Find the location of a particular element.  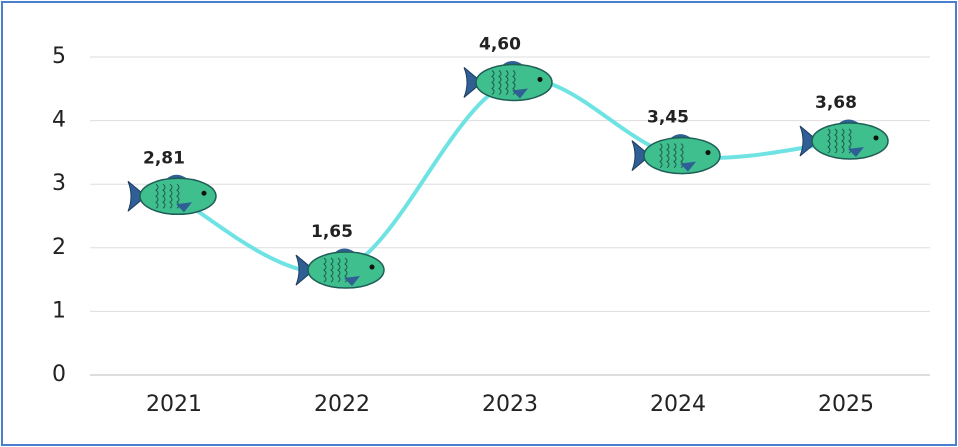

data-label: 4,60 is located at coordinates (500, 44).